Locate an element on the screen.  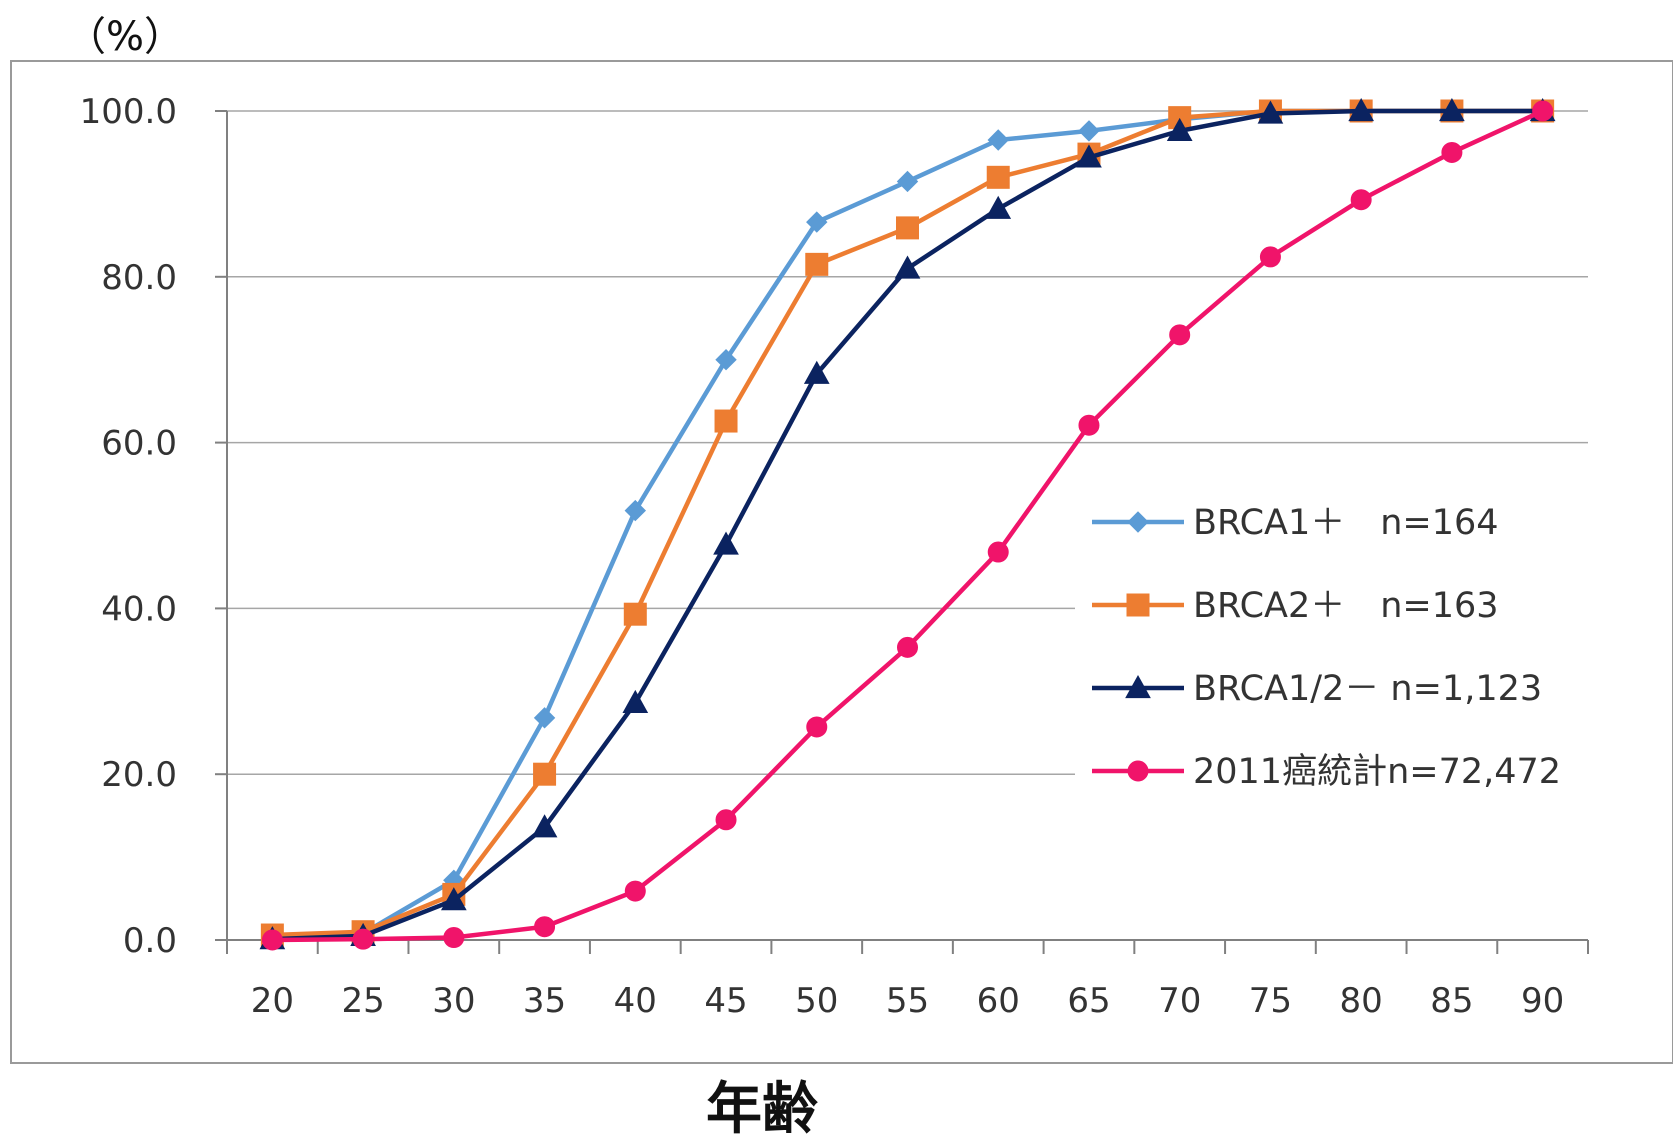
legend-background is located at coordinates (1345, 647).